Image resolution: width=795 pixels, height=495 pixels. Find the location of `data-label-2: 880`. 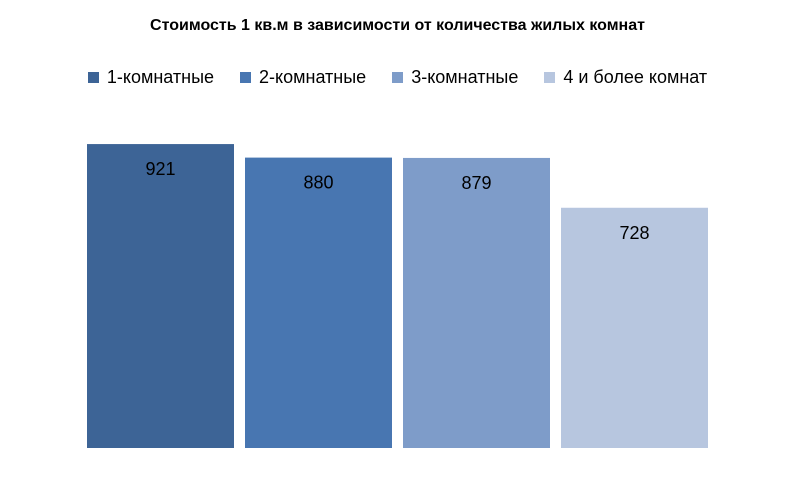

data-label-2: 880 is located at coordinates (318, 183).